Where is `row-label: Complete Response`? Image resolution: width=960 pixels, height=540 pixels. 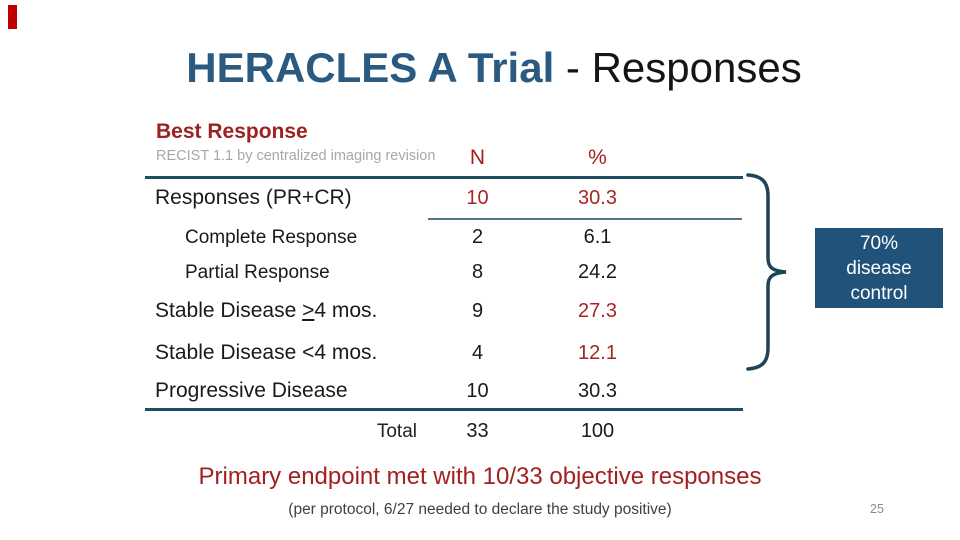 row-label: Complete Response is located at coordinates (290, 238).